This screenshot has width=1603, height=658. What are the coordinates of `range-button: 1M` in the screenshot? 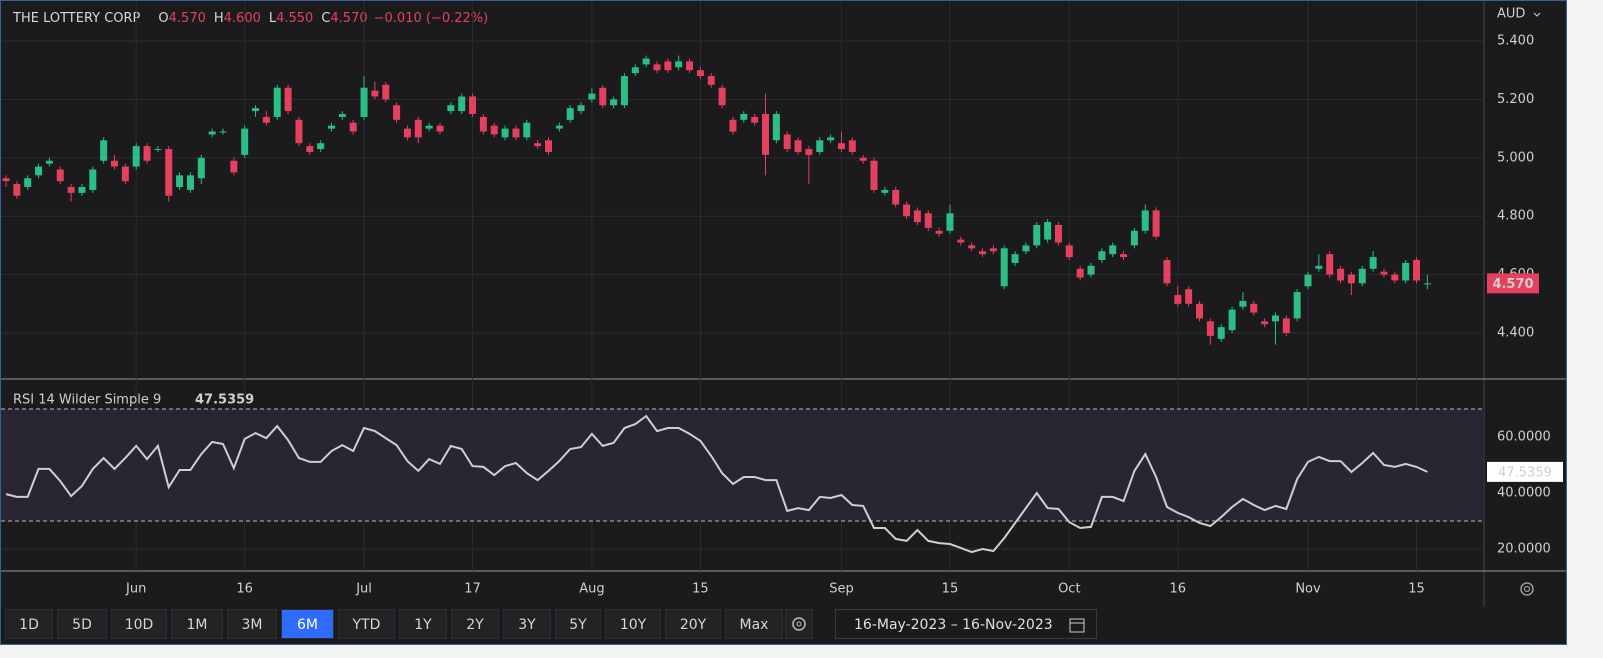 It's located at (197, 624).